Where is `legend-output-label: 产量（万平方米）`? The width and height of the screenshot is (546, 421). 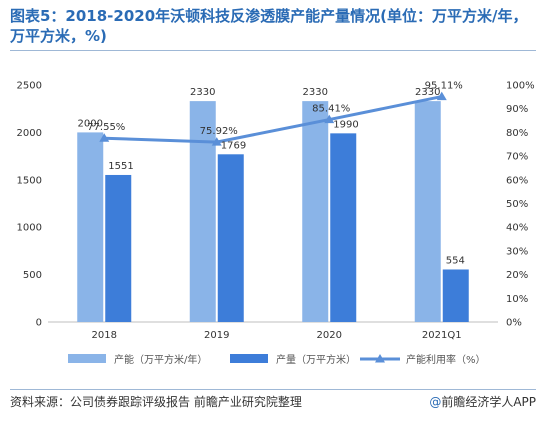
legend-output-label: 产量（万平方米） is located at coordinates (316, 359).